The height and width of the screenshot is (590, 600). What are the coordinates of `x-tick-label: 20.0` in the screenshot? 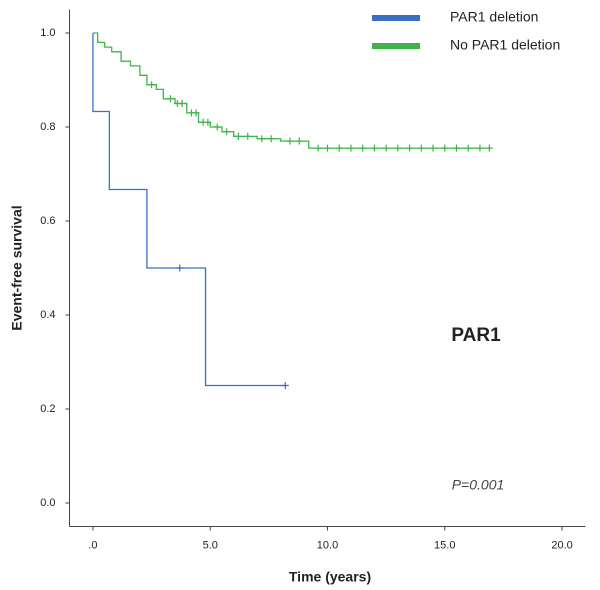 It's located at (561, 545).